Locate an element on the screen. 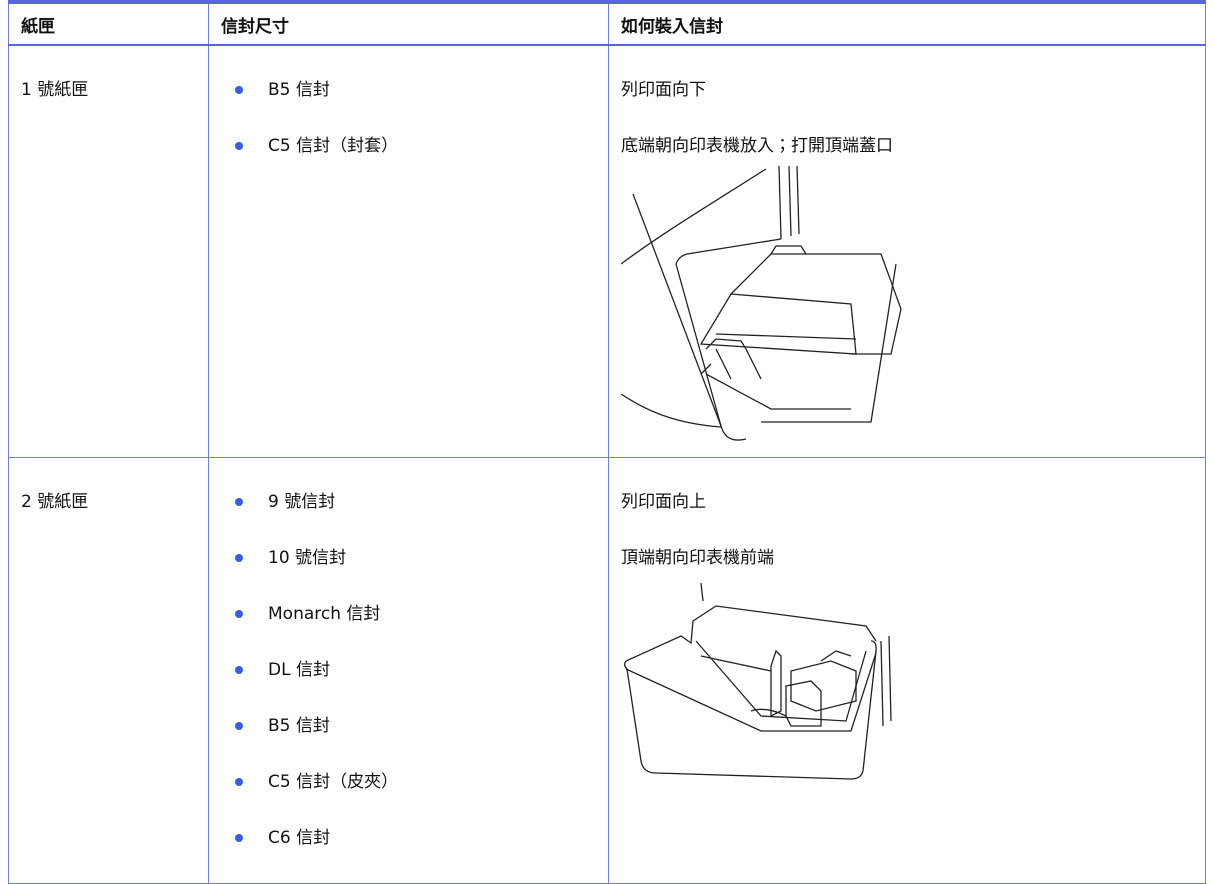 Image resolution: width=1213 pixels, height=884 pixels. header-cell: 如何裝入信封 is located at coordinates (907, 23).